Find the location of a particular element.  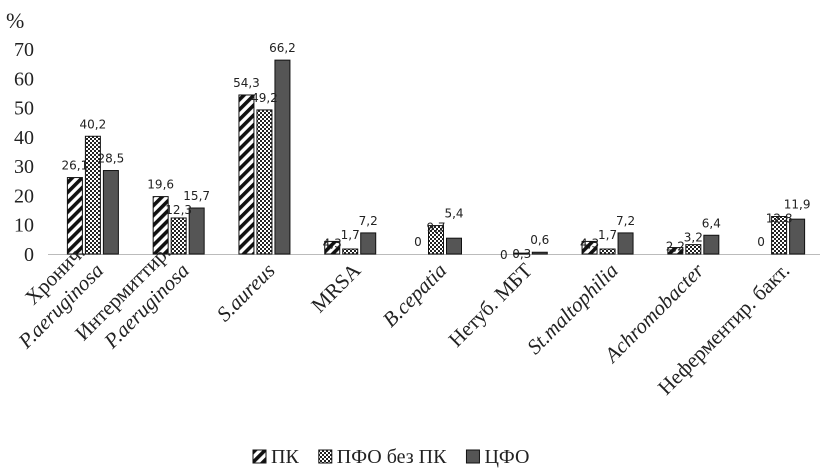

y-tick-label: 10 is located at coordinates (24, 226).